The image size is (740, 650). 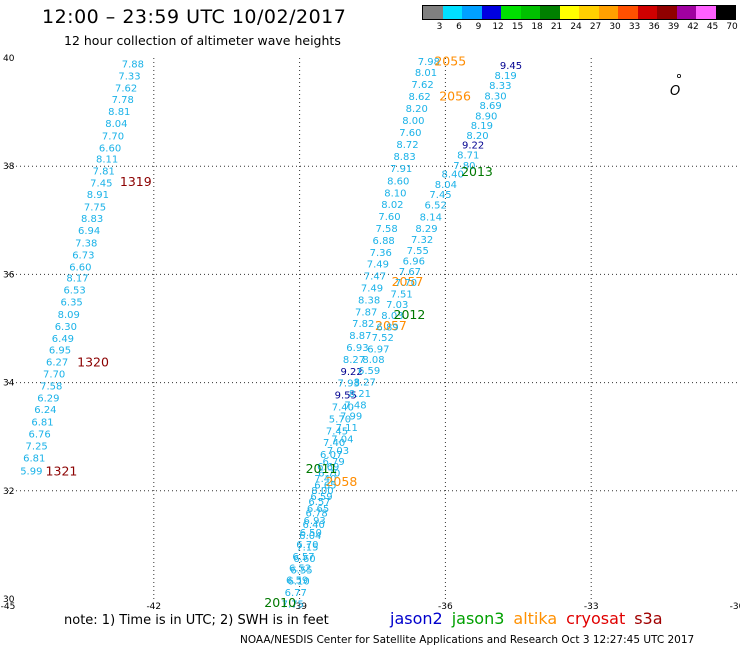 I want to click on wave-height-value: 9.55, so click(x=346, y=396).